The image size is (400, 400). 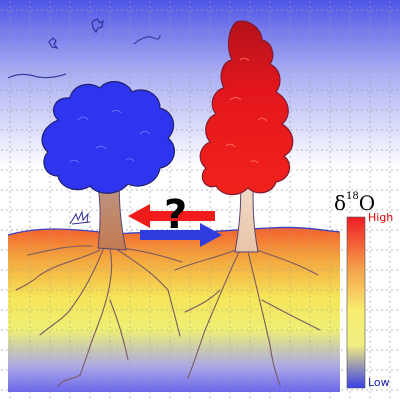 I want to click on bidirectional-arrow-icon, so click(x=175, y=225).